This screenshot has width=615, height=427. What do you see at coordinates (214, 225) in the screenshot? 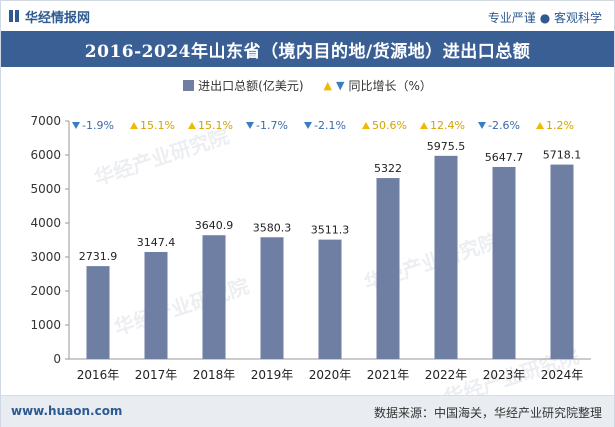
I see `data-label: 3640.9` at bounding box center [214, 225].